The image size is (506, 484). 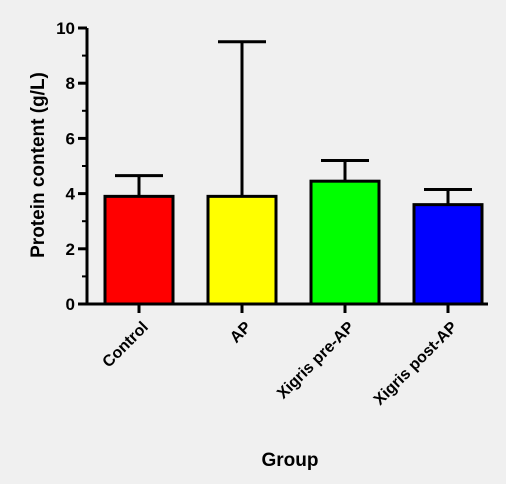 I want to click on x-axis-title: Group, so click(x=290, y=460).